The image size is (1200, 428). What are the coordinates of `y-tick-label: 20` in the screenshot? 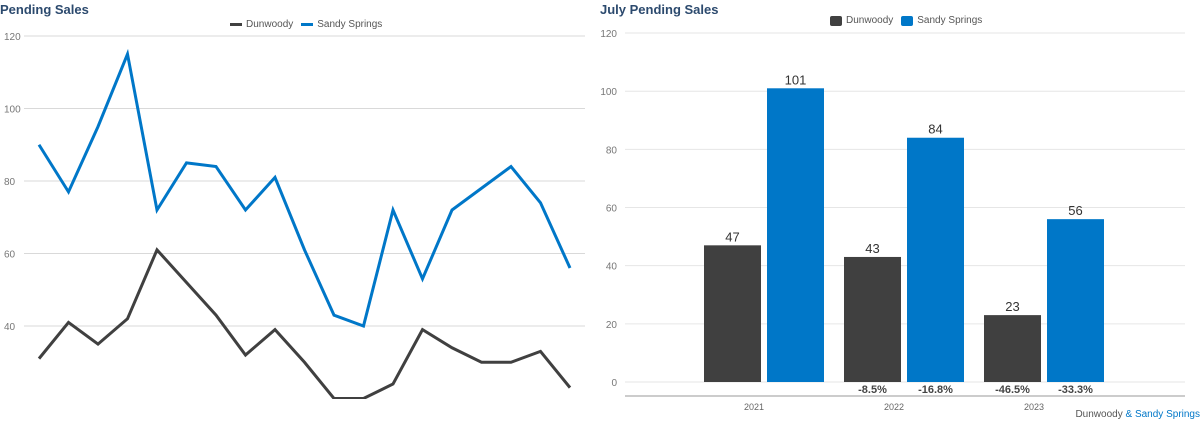 It's located at (612, 325).